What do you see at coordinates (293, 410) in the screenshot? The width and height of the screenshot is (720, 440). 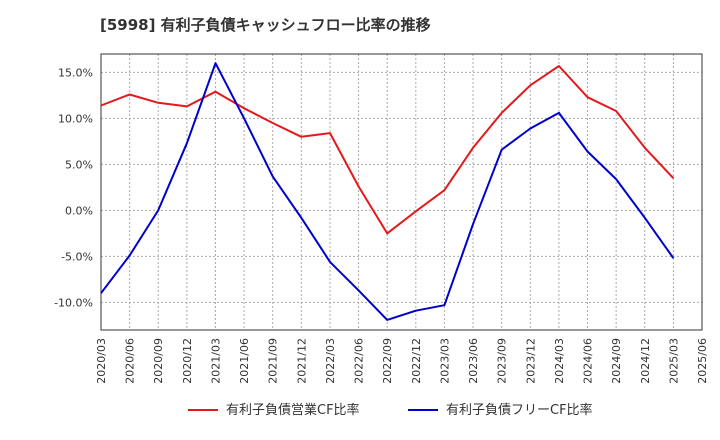 I see `legend-label-1: 有利子負債営業CF比率` at bounding box center [293, 410].